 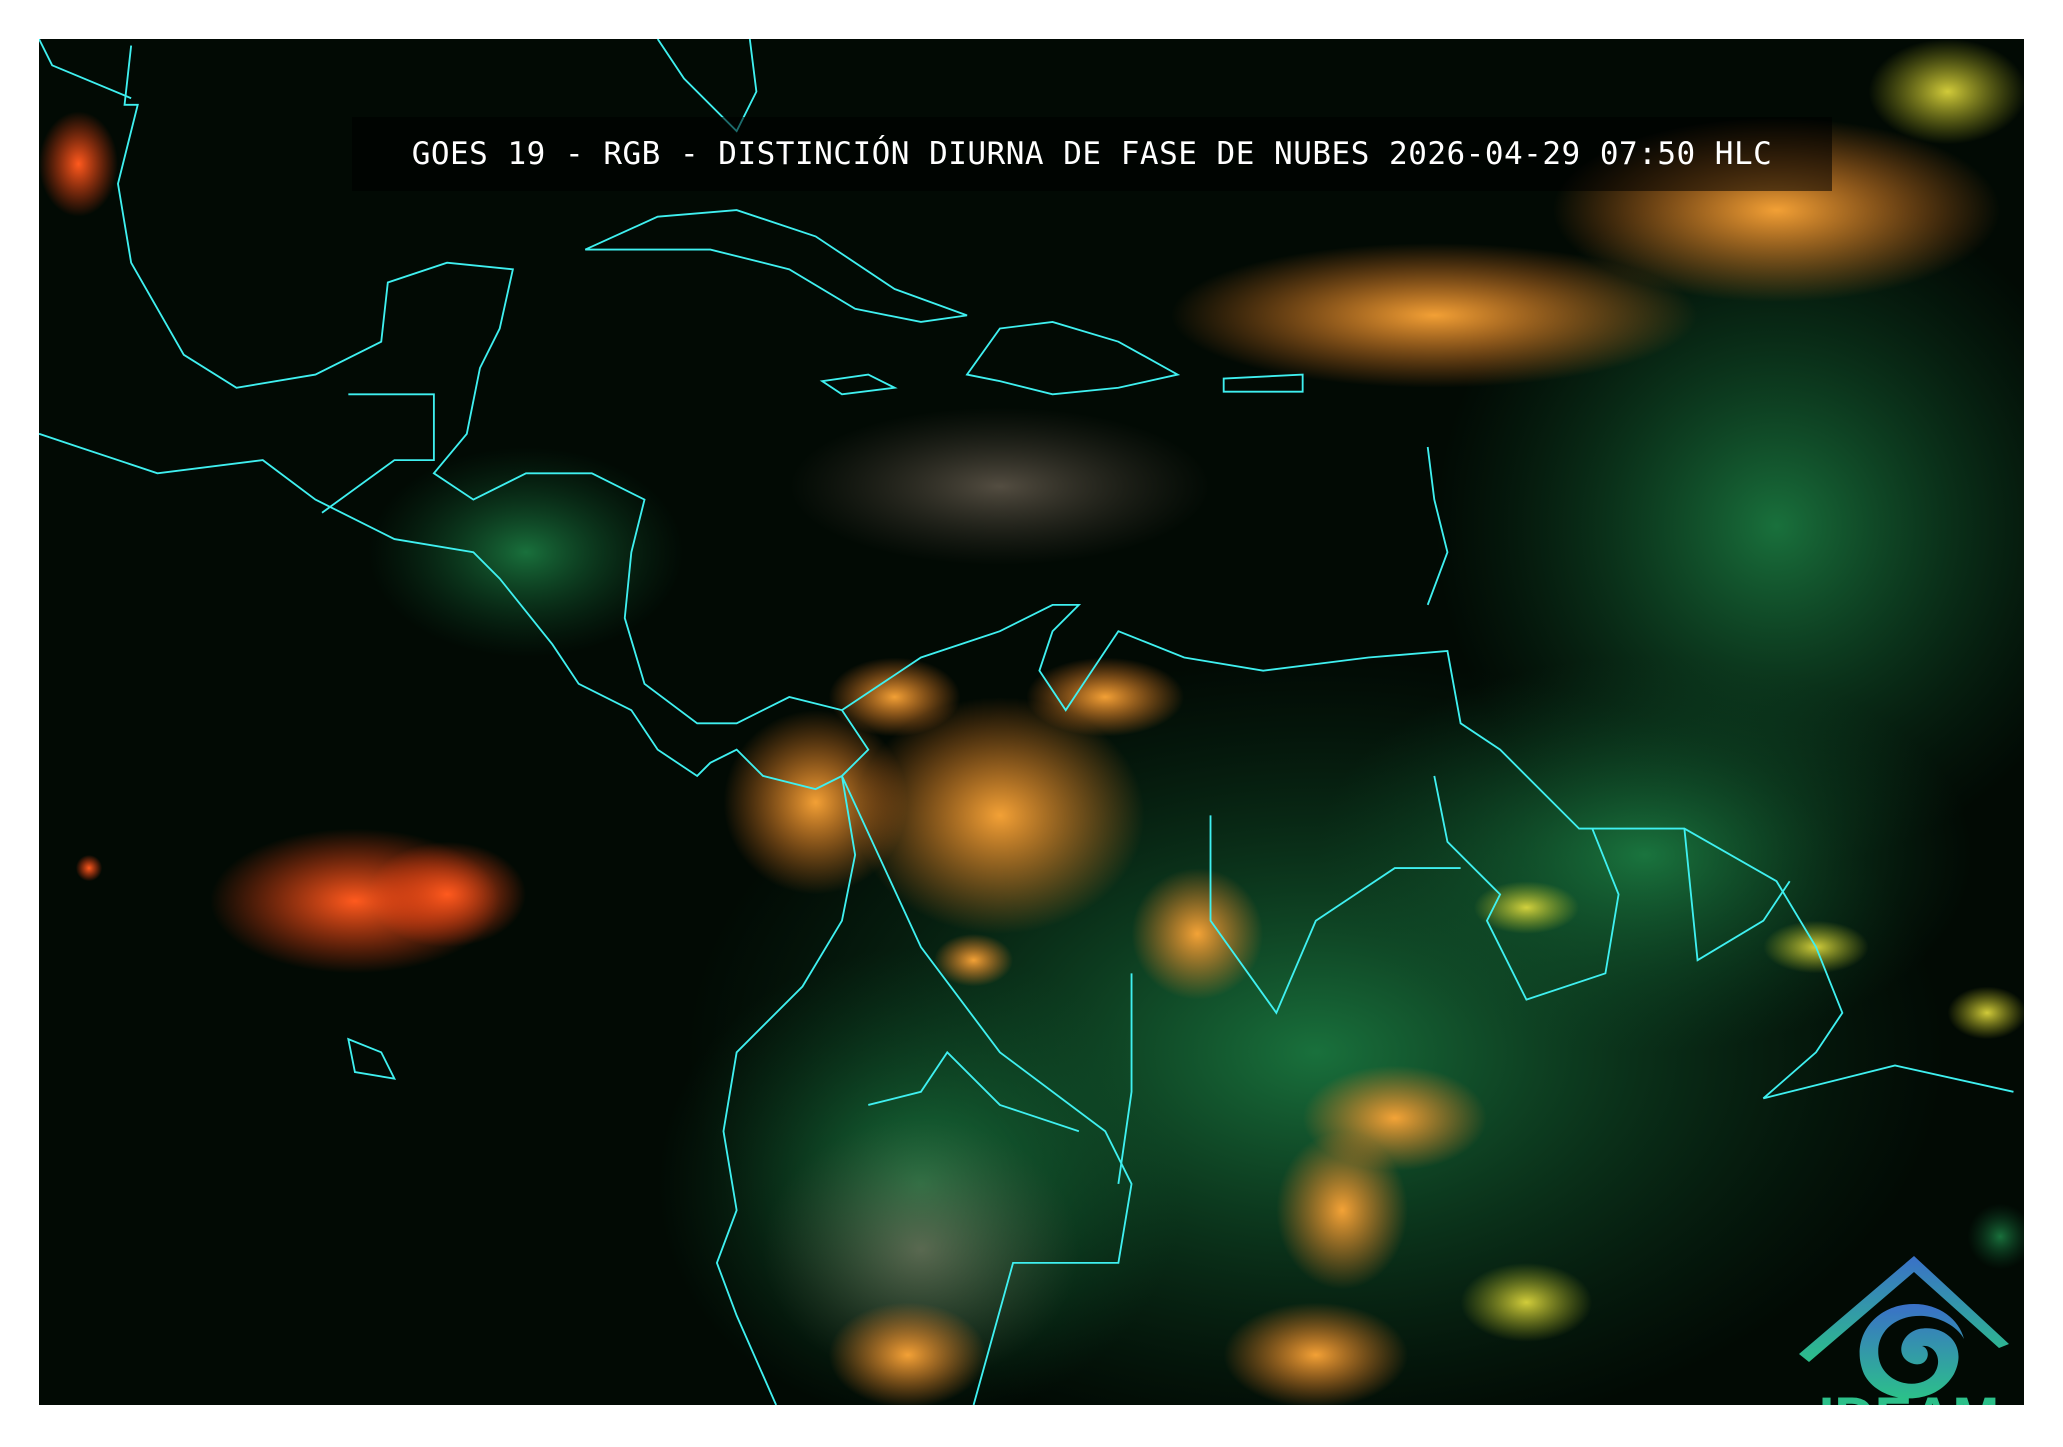 I want to click on ideam-logo: IDEAM, so click(x=1909, y=1312).